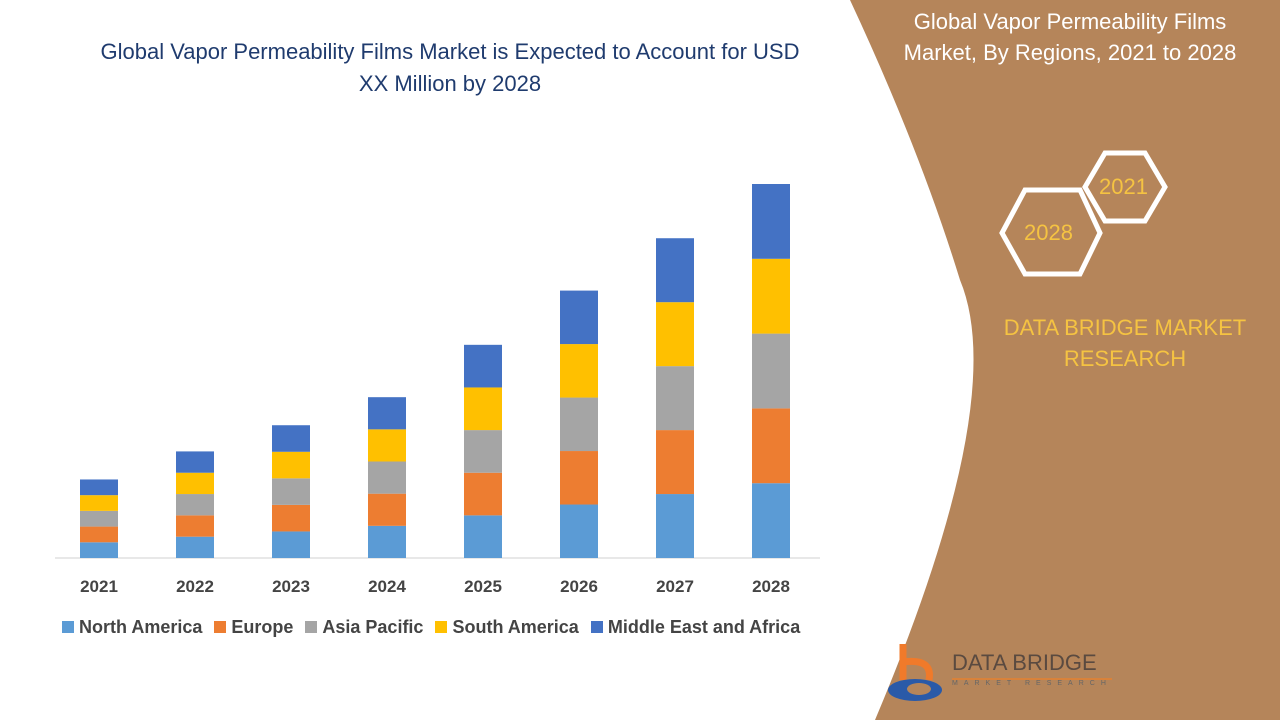  What do you see at coordinates (1032, 682) in the screenshot?
I see `logo-sub: MARKET RESEARCH` at bounding box center [1032, 682].